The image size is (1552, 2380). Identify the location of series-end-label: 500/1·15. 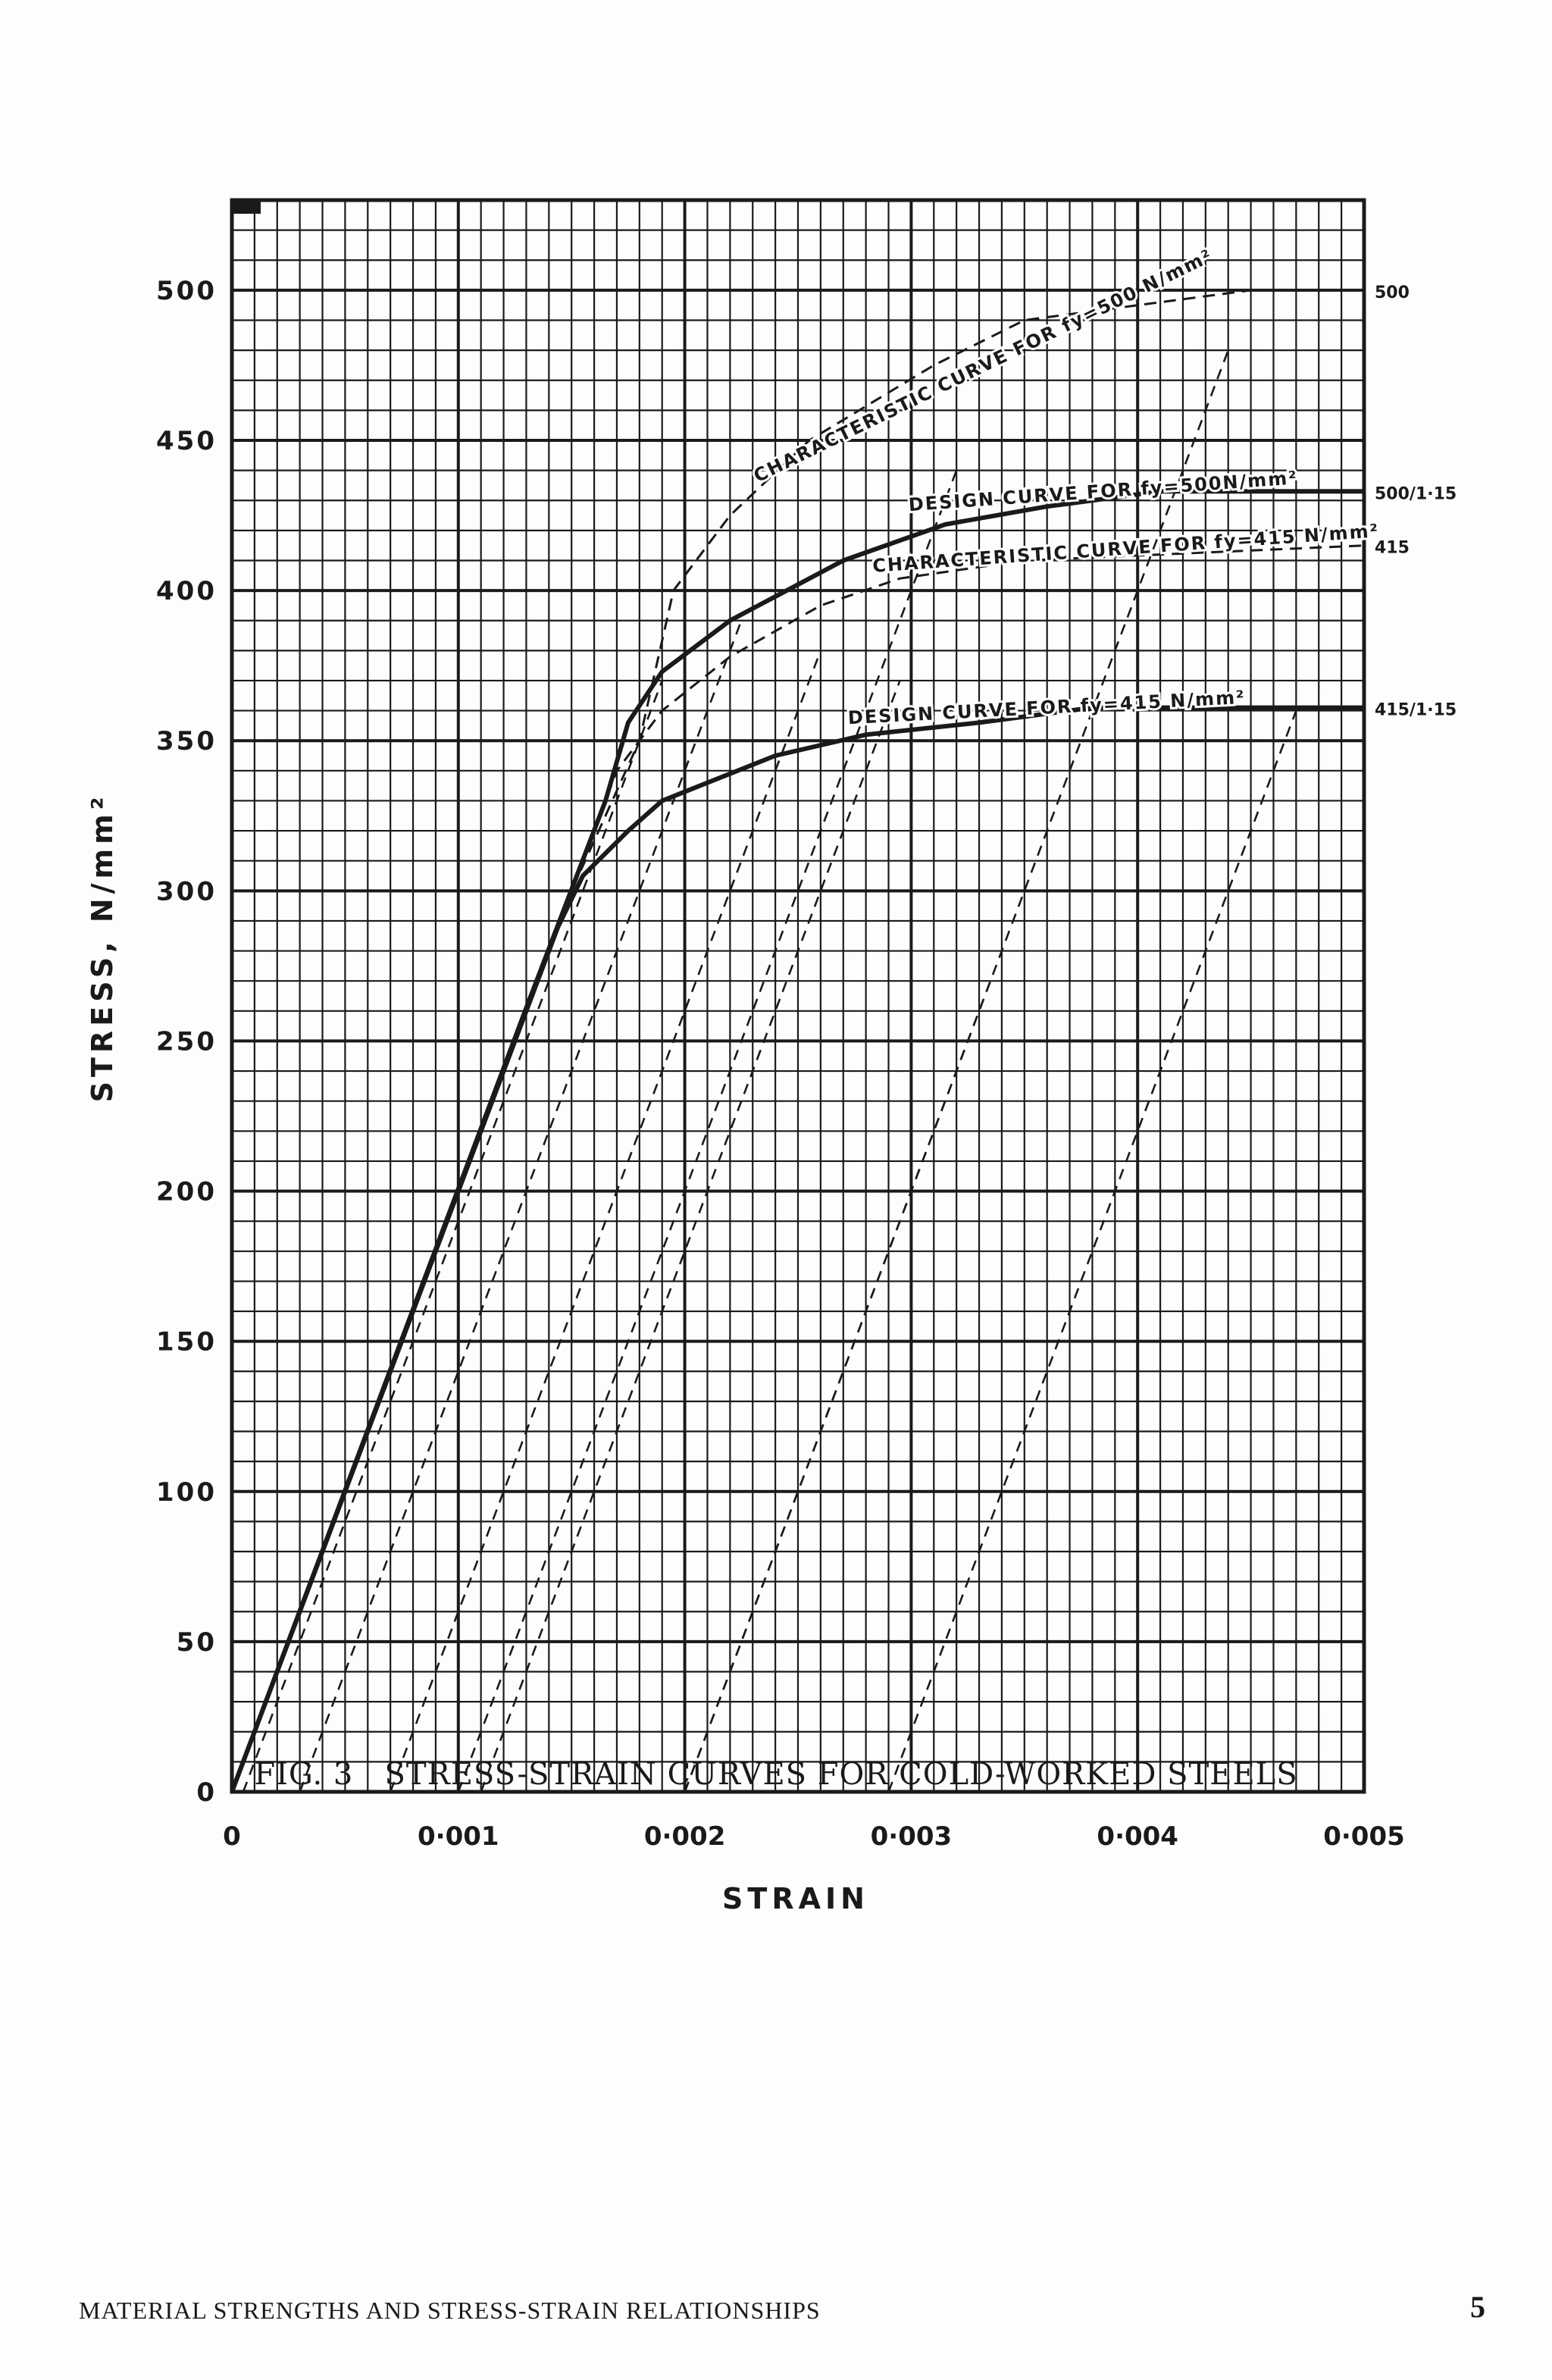
(1416, 494).